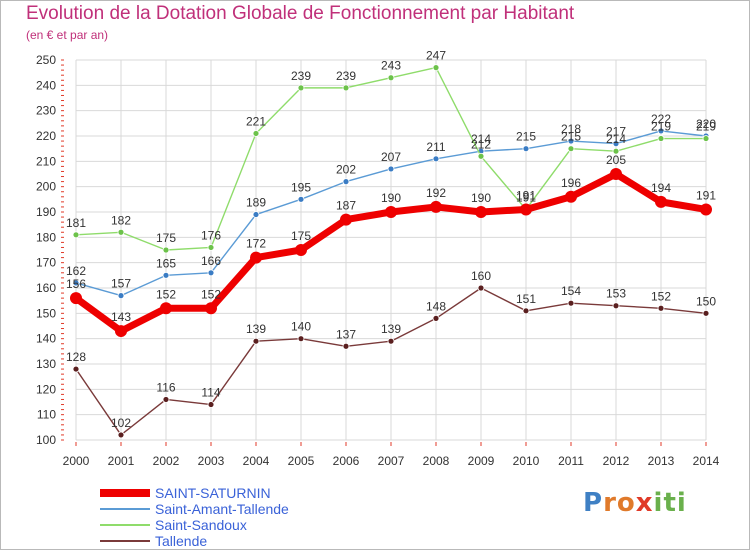 The height and width of the screenshot is (550, 750). What do you see at coordinates (436, 193) in the screenshot?
I see `data-label: 192` at bounding box center [436, 193].